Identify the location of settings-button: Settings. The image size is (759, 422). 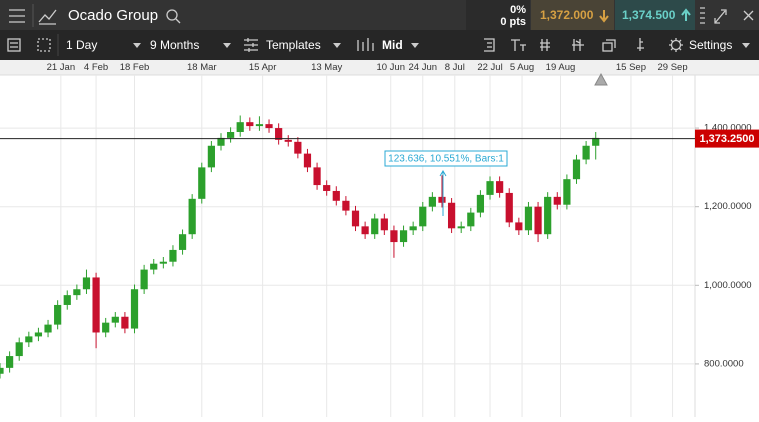
(710, 45).